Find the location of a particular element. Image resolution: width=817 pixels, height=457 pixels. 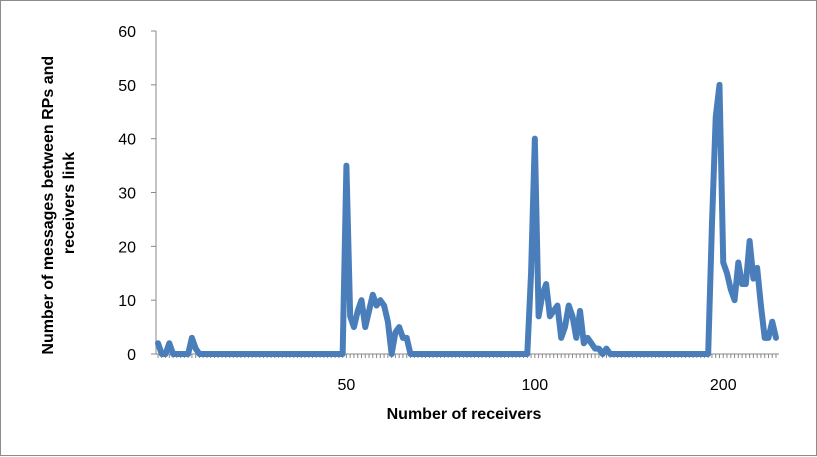

x-axis-ticks: 50 100 200 is located at coordinates (467, 374).